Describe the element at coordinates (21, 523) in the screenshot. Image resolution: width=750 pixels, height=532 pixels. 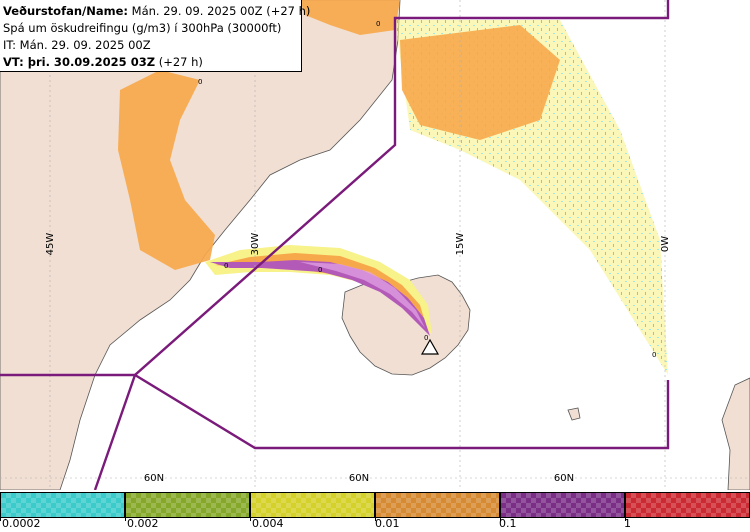
I see `legend-tick: 0.0002` at that location.